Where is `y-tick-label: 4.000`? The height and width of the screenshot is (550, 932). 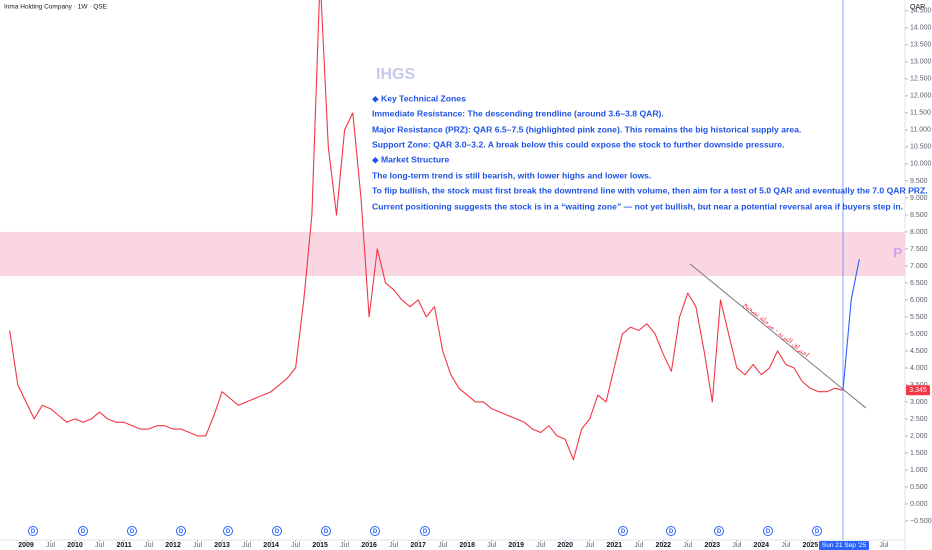 y-tick-label: 4.000 is located at coordinates (919, 368).